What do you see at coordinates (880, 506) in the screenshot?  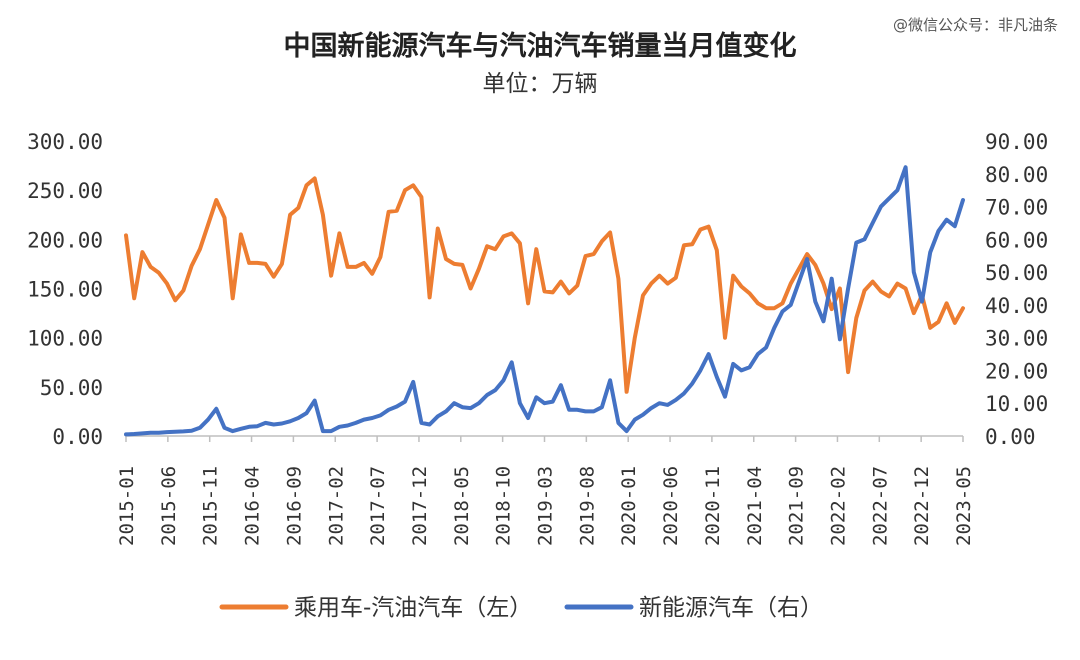 I see `x-tick-label: 2022-07` at bounding box center [880, 506].